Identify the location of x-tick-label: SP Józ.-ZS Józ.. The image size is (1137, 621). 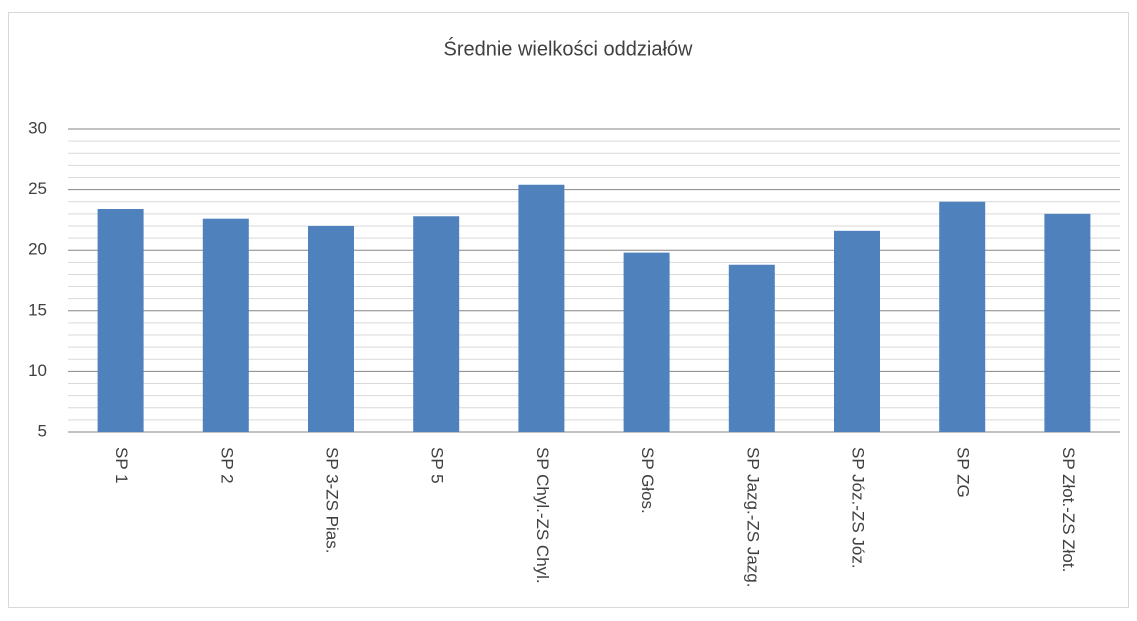
(858, 508).